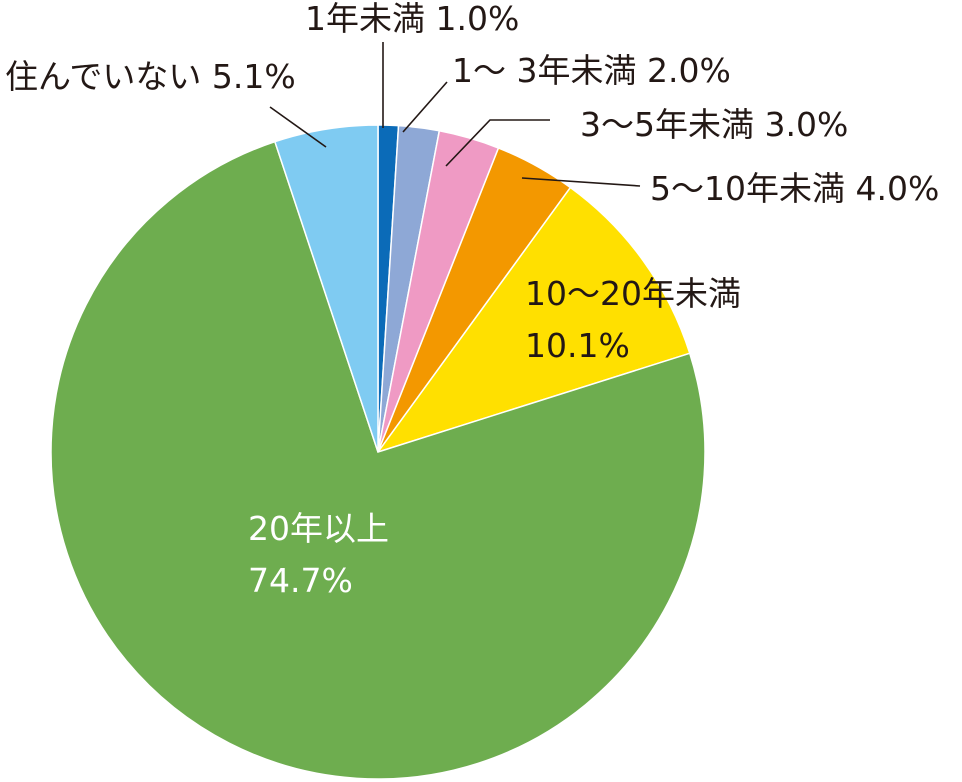  Describe the element at coordinates (794, 188) in the screenshot. I see `slice-label-3: 5～10年未満 4.0%` at that location.